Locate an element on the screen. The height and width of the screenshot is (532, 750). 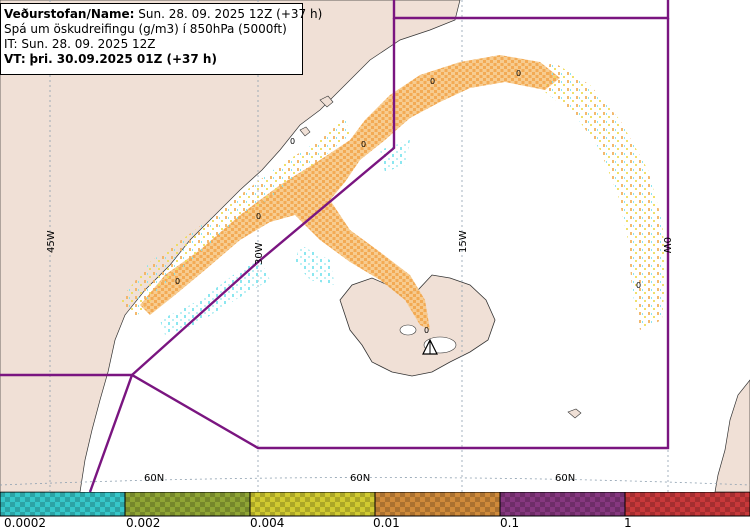
info-line-3: IT: Sun. 28. 09. 2025 12Z is located at coordinates (80, 44).